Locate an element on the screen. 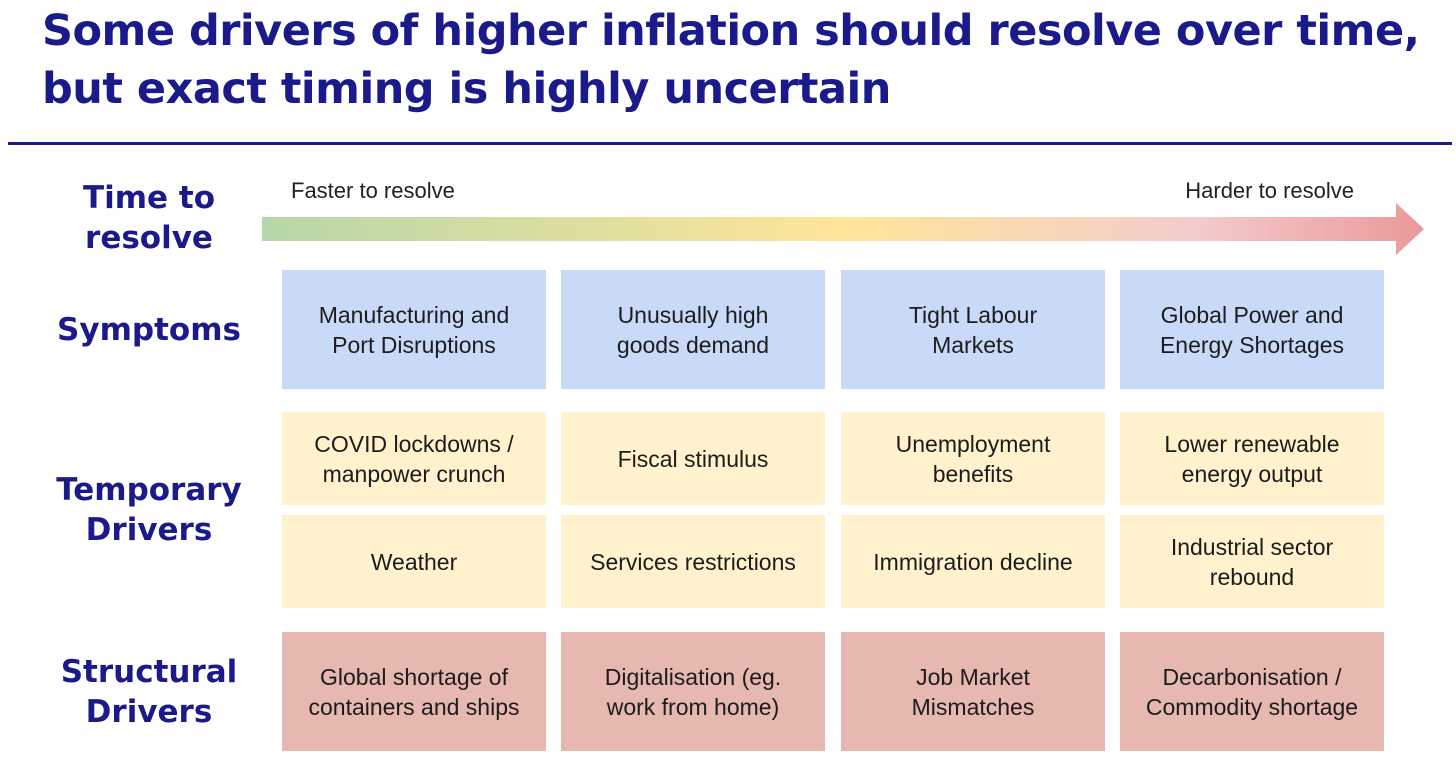  structural-driver-cell-2-line-2: work from home) is located at coordinates (693, 706).